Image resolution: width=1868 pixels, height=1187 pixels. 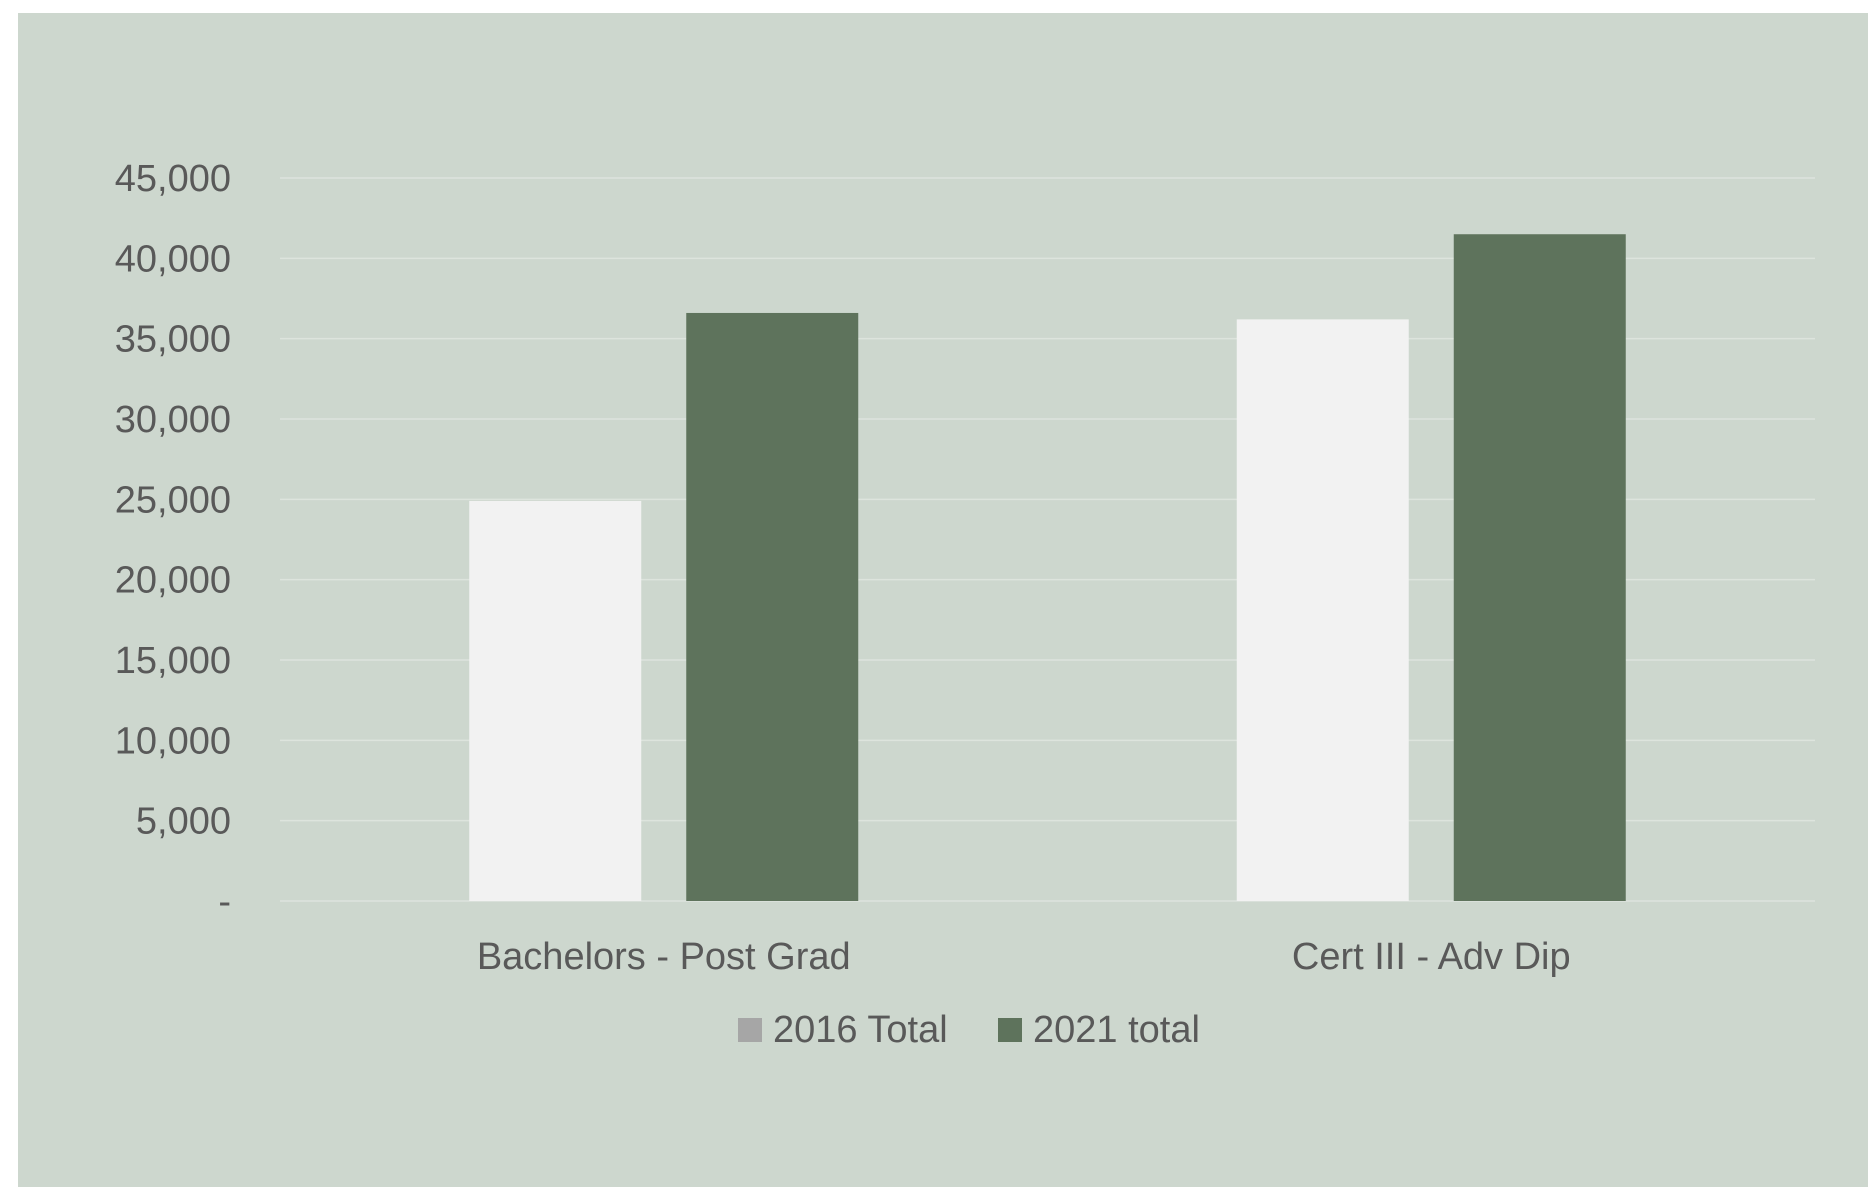 I want to click on y-tick-label: 5,000, so click(x=183, y=822).